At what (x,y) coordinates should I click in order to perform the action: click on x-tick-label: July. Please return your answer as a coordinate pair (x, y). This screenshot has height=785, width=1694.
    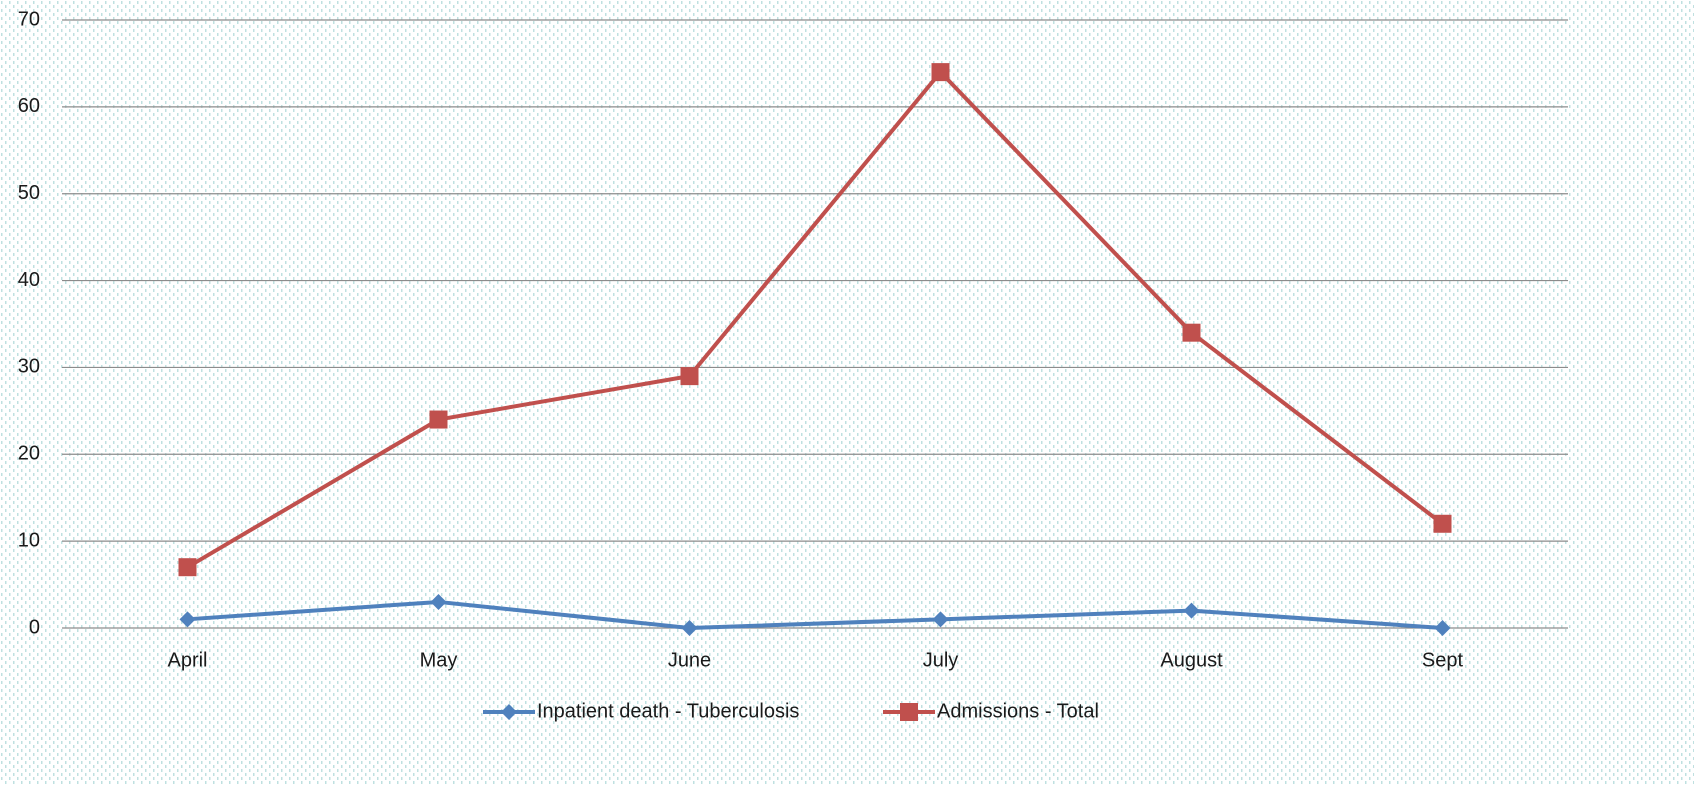
    Looking at the image, I should click on (941, 660).